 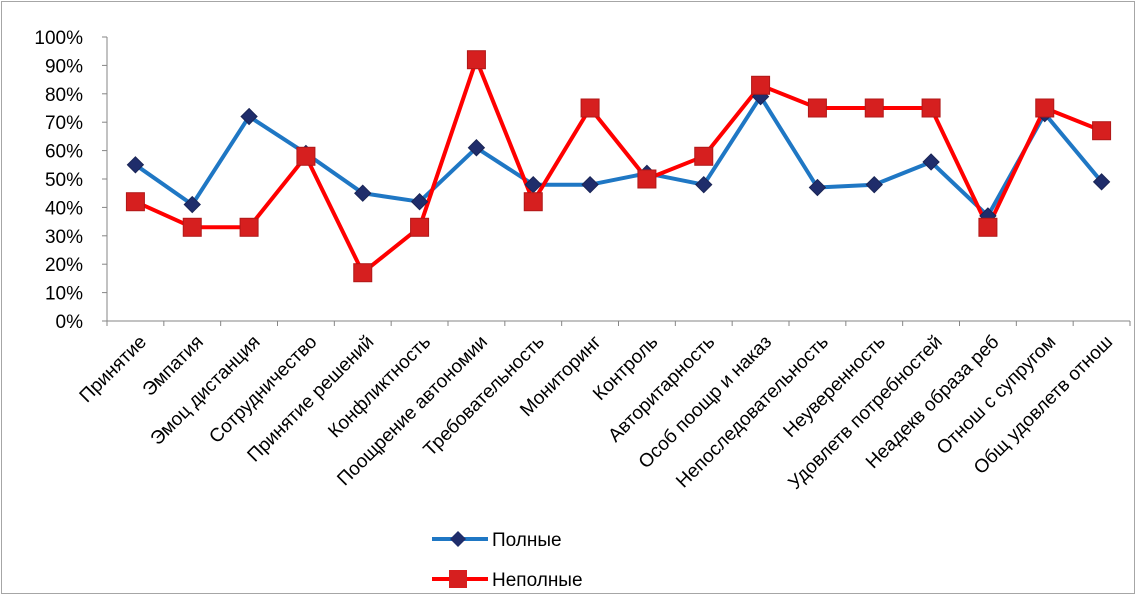 What do you see at coordinates (64, 123) in the screenshot?
I see `y-tick-label: 70%` at bounding box center [64, 123].